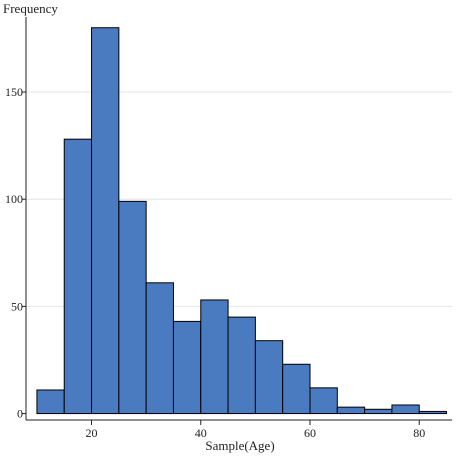 This screenshot has width=460, height=460. I want to click on x-tick-label-20: 20, so click(92, 433).